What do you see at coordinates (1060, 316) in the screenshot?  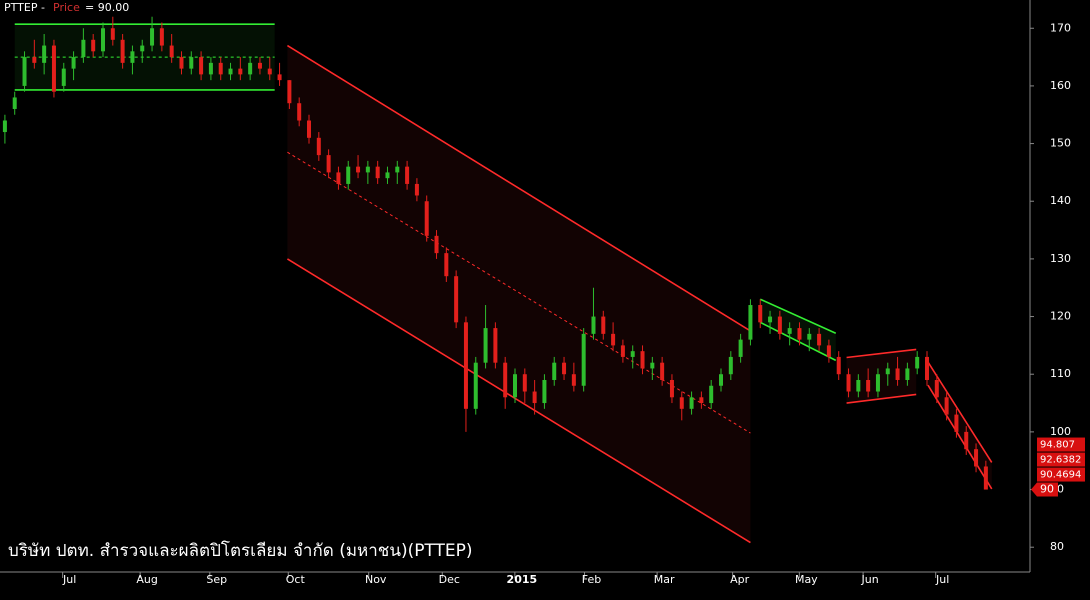 I see `y-tick-label: 120` at bounding box center [1060, 316].